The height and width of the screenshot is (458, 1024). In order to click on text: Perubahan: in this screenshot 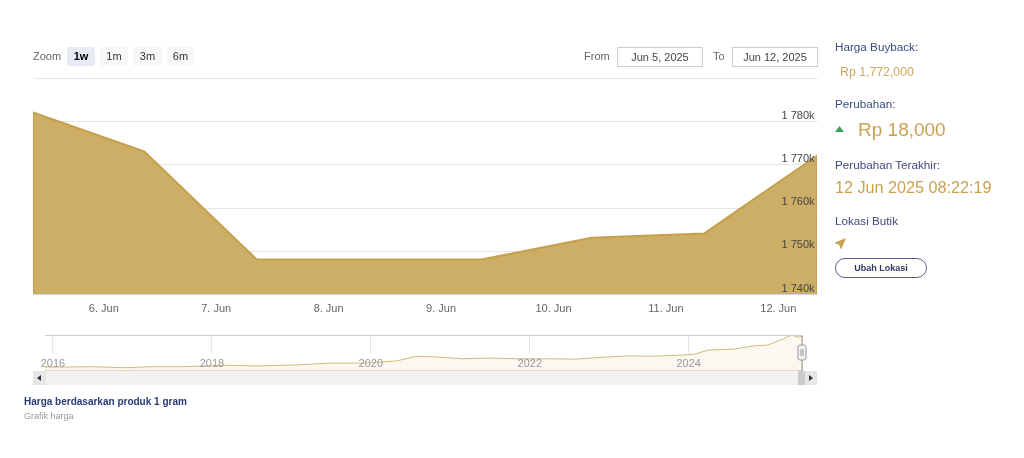, I will do `click(865, 104)`.